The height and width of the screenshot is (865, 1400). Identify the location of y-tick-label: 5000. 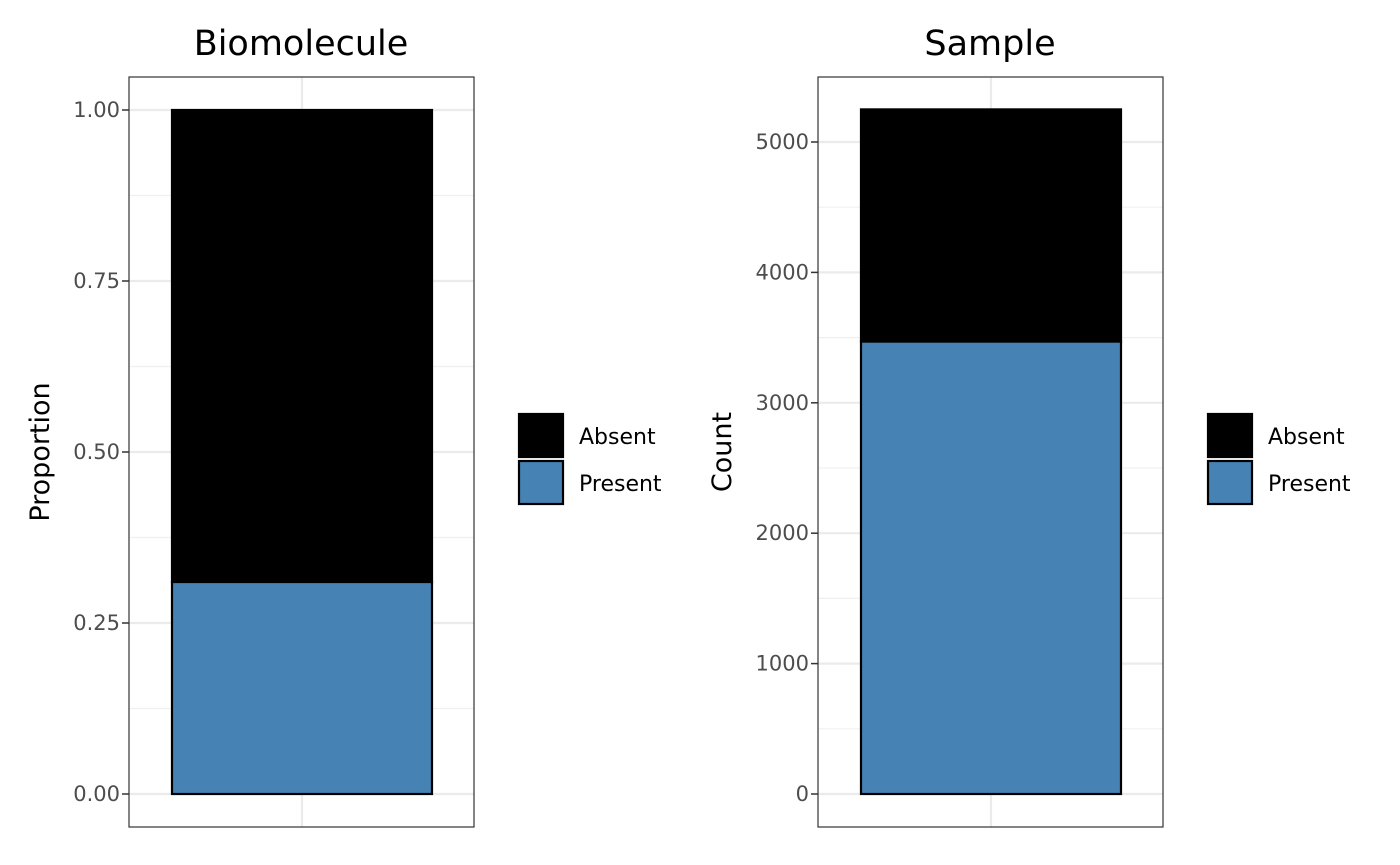
(782, 142).